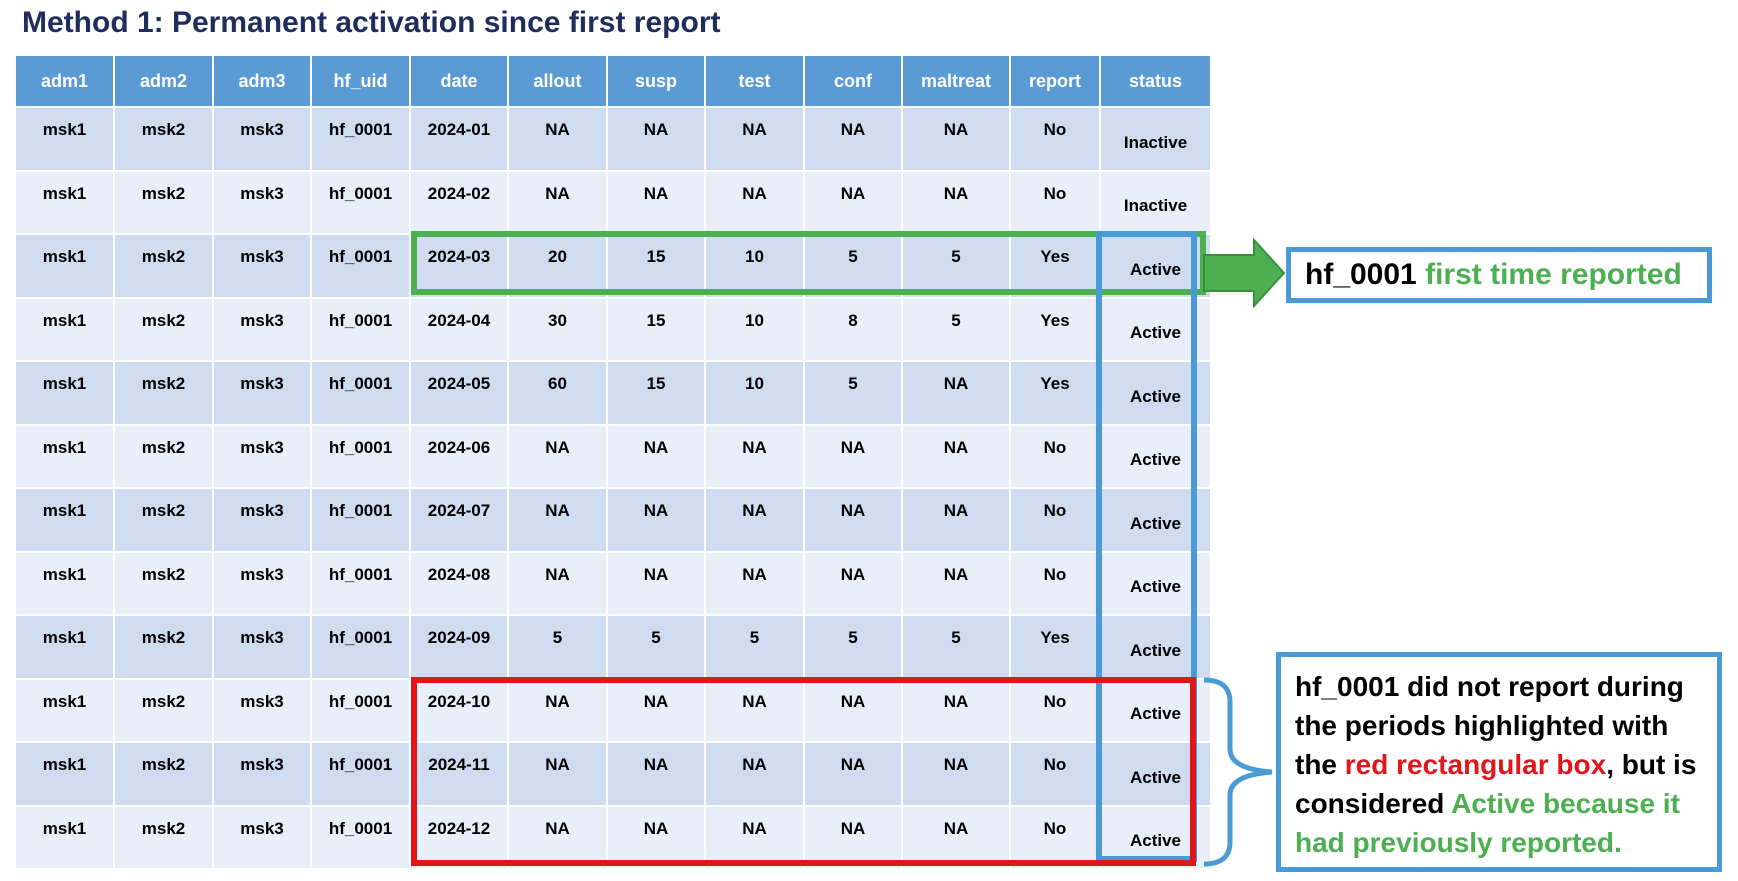 This screenshot has height=881, width=1738. What do you see at coordinates (1475, 764) in the screenshot?
I see `note-red-text: red rectangular box` at bounding box center [1475, 764].